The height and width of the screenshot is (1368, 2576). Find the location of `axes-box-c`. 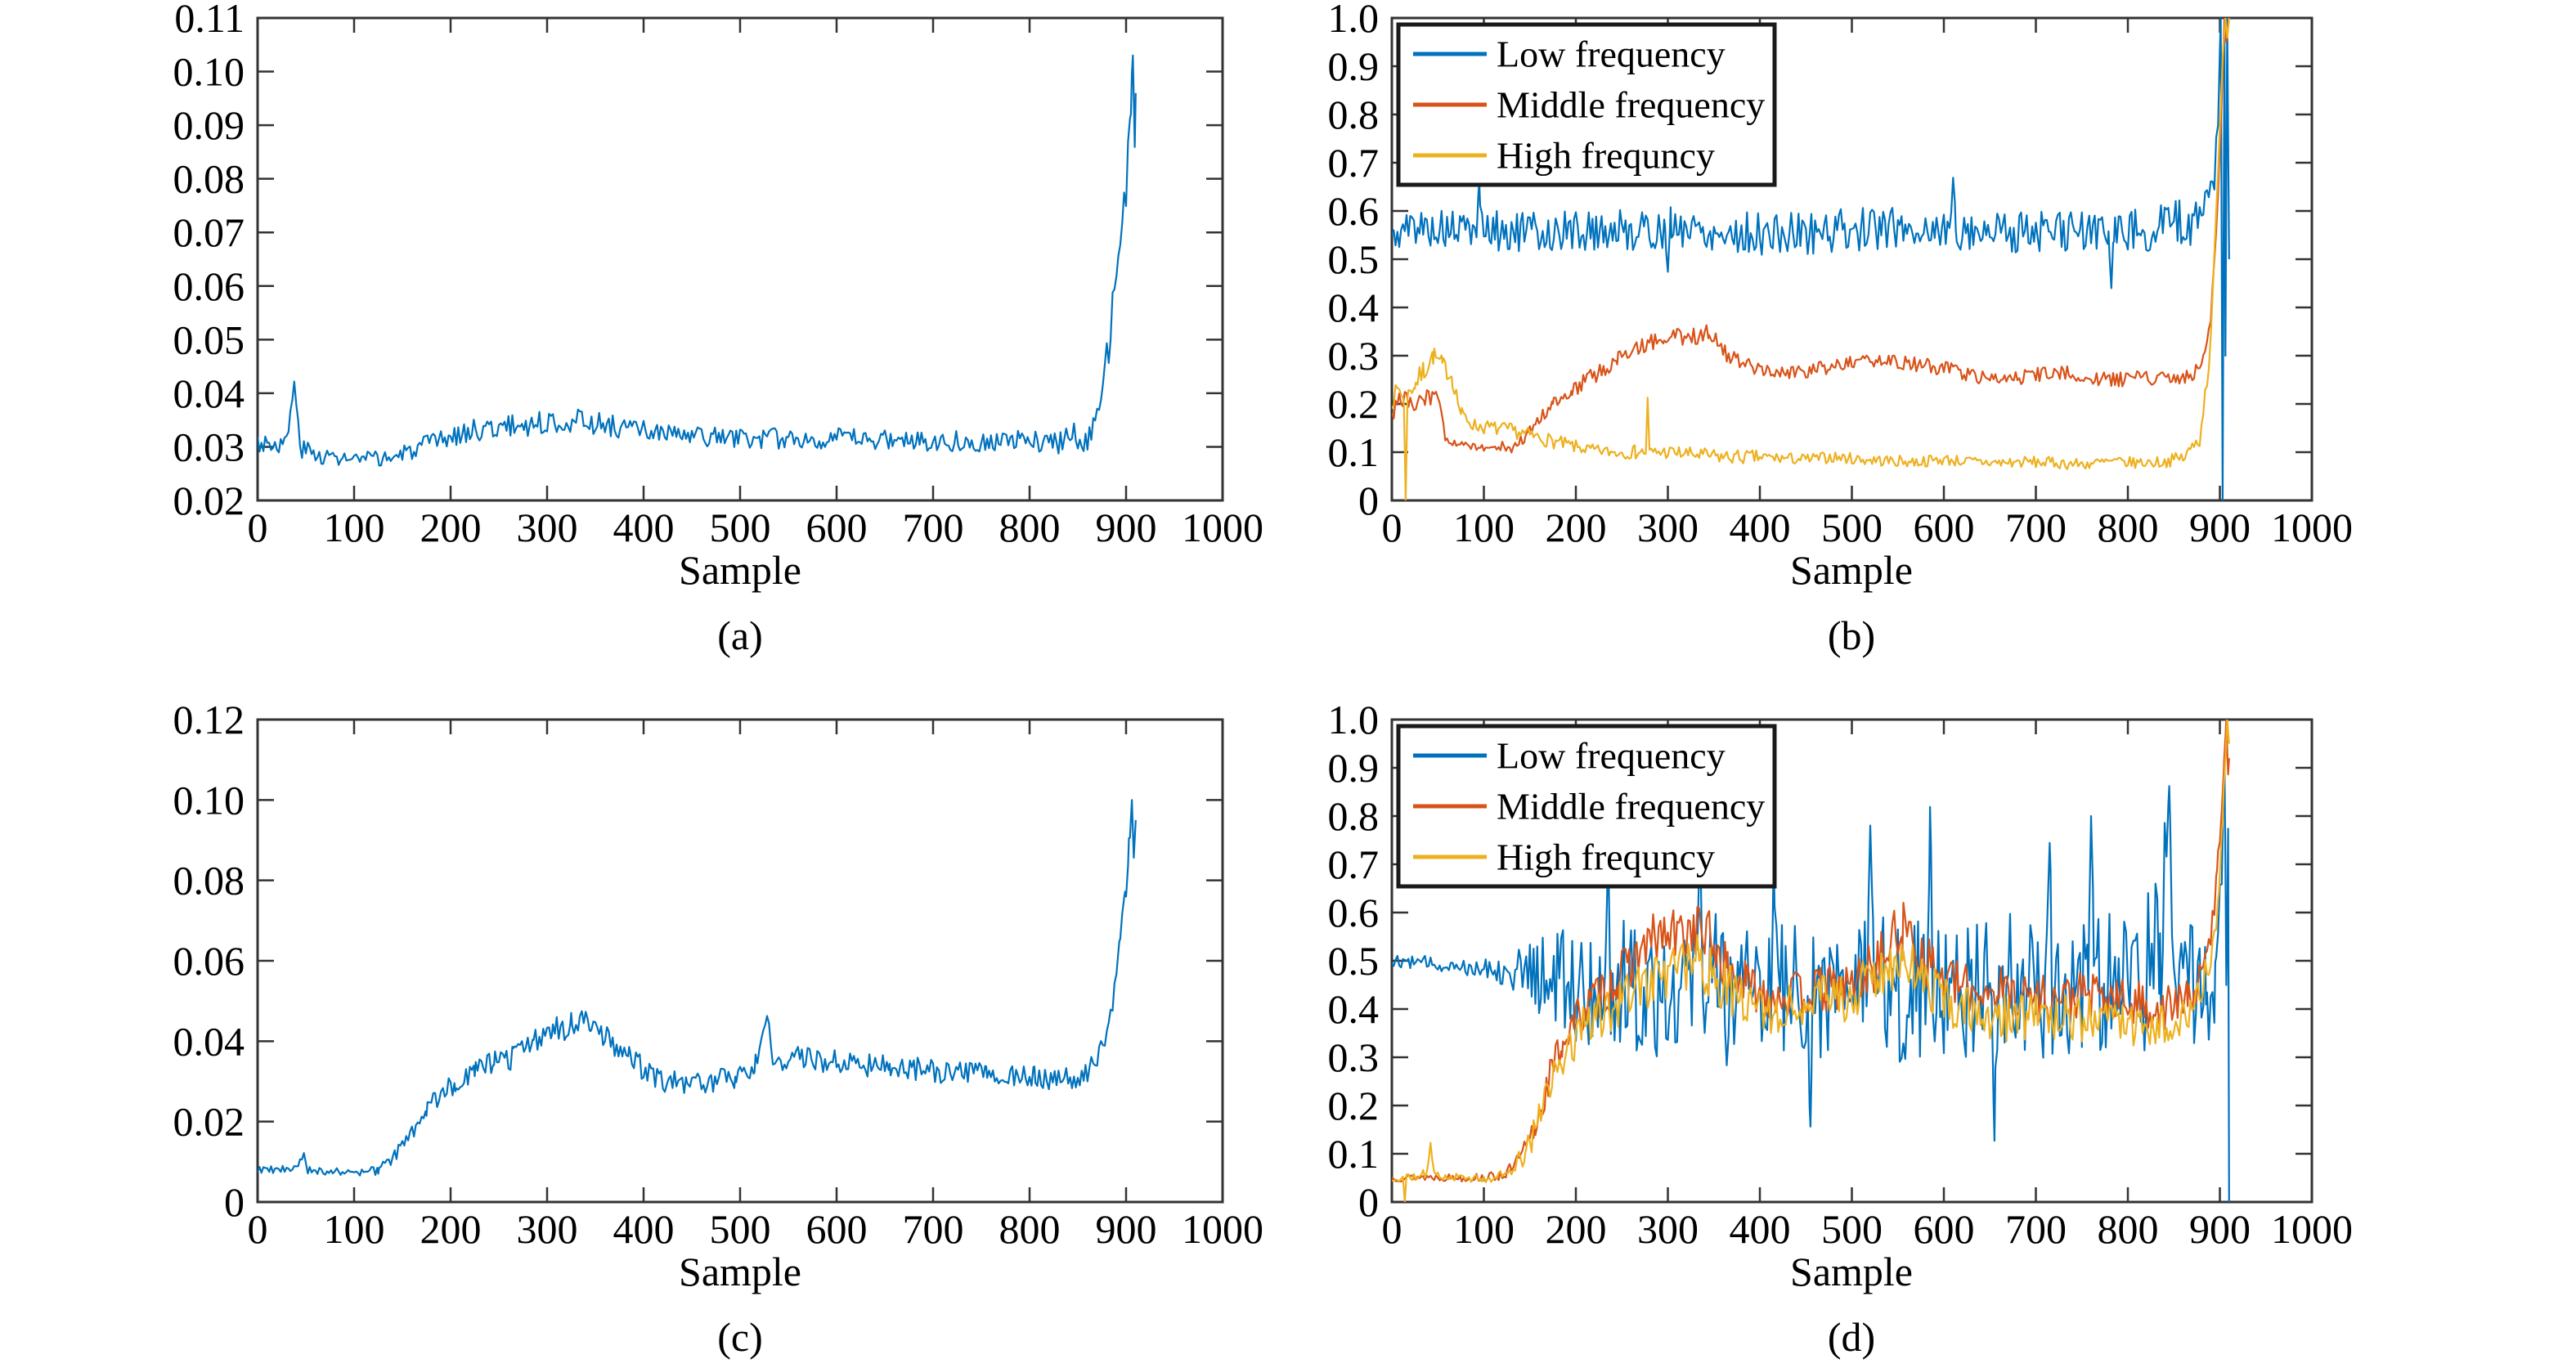

axes-box-c is located at coordinates (740, 961).